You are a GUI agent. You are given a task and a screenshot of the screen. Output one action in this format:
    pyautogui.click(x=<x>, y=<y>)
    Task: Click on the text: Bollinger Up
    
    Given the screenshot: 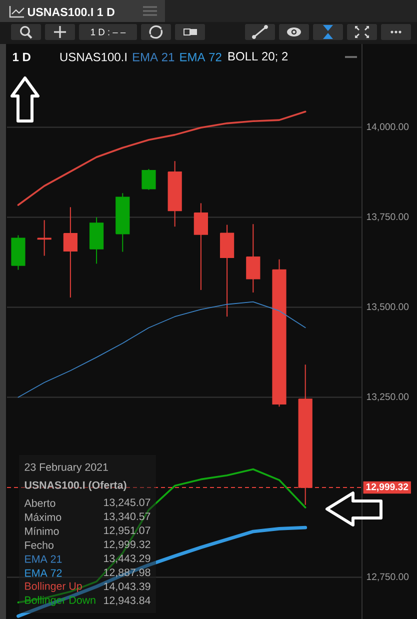 What is the action you would take?
    pyautogui.click(x=53, y=587)
    